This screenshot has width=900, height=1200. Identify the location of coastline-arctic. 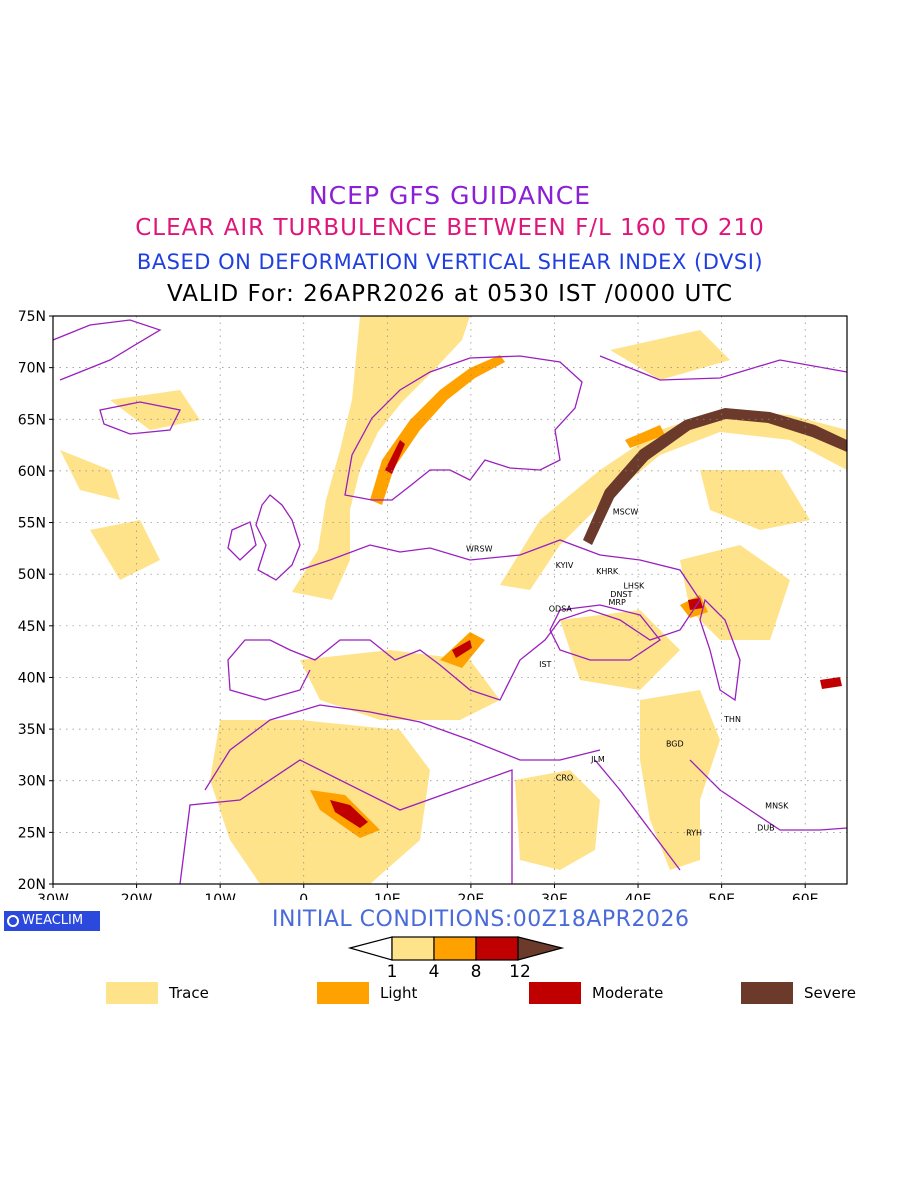
(723, 368).